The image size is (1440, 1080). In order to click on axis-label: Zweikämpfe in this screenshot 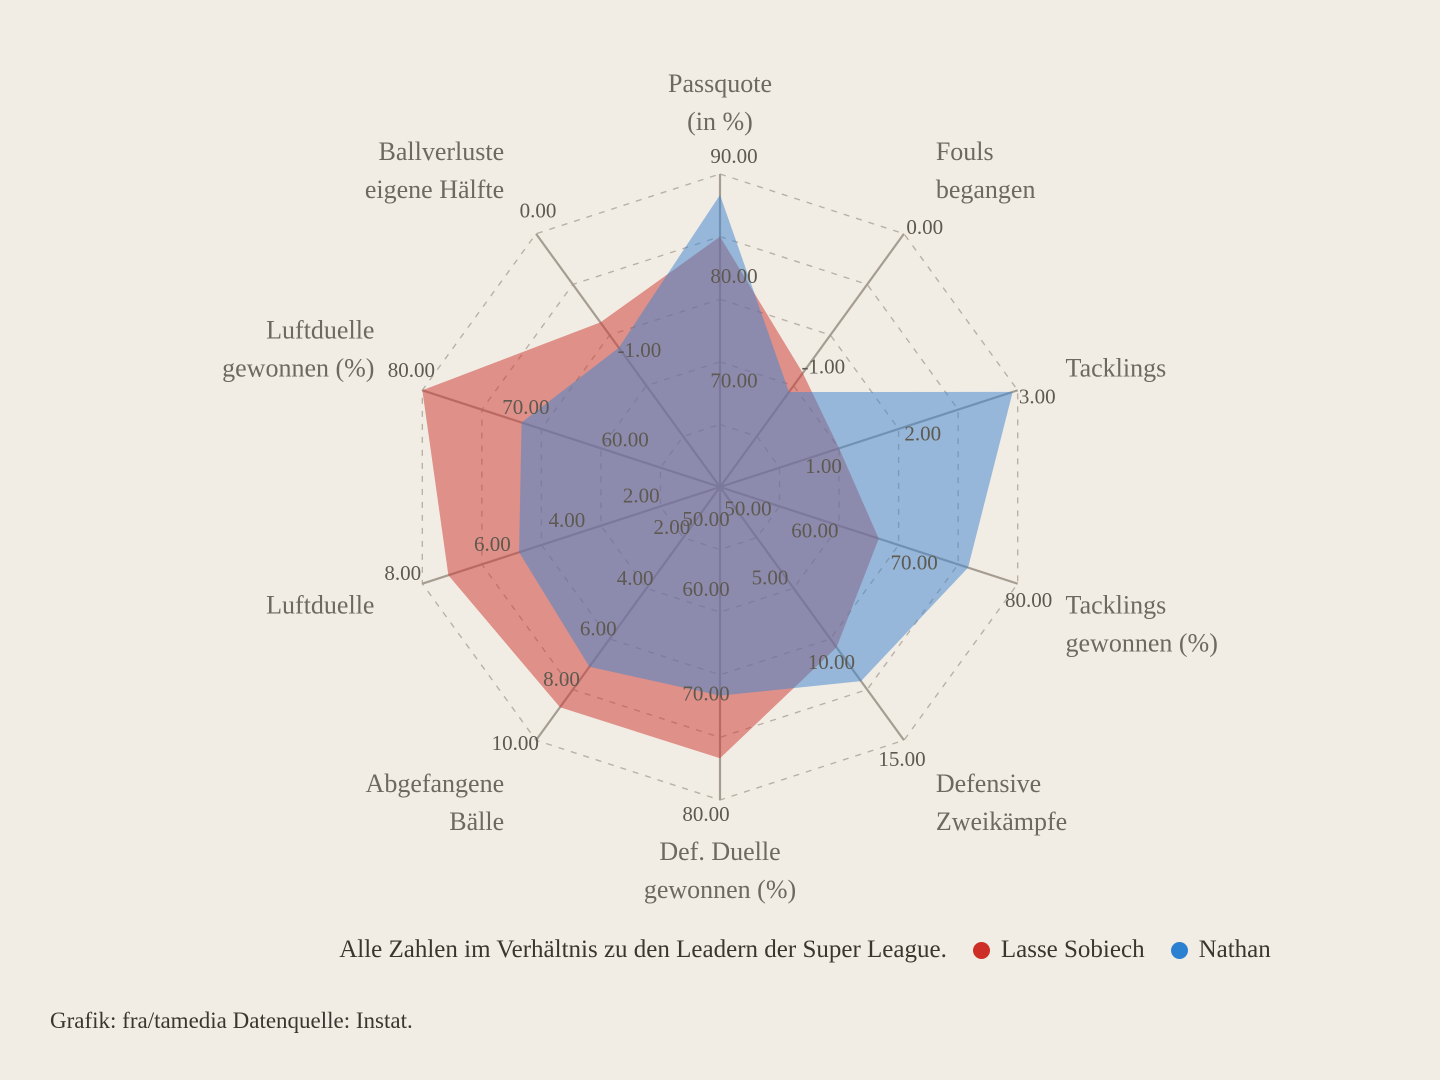, I will do `click(1001, 821)`.